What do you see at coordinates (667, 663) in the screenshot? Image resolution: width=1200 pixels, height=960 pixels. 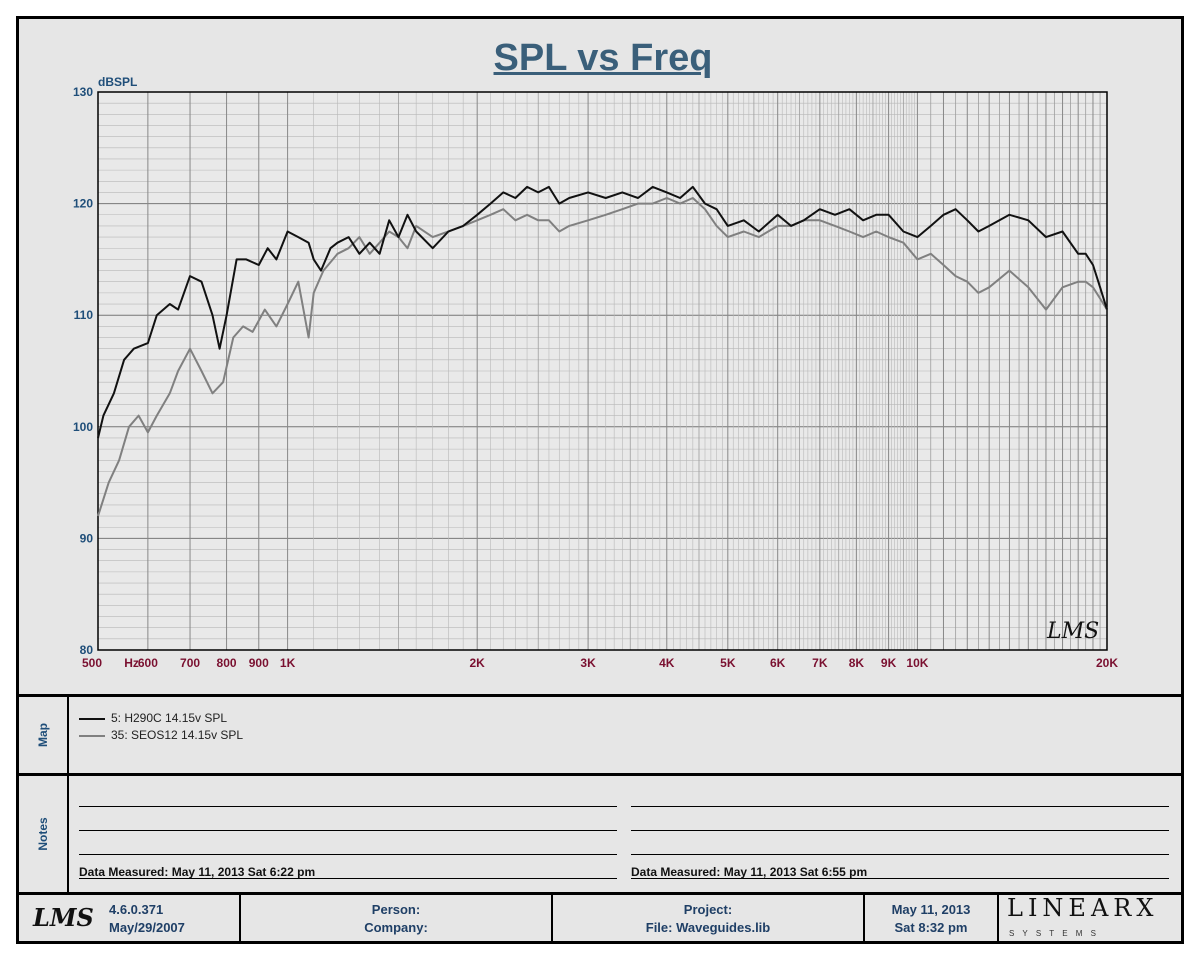 I see `x-tick-label: 4K` at bounding box center [667, 663].